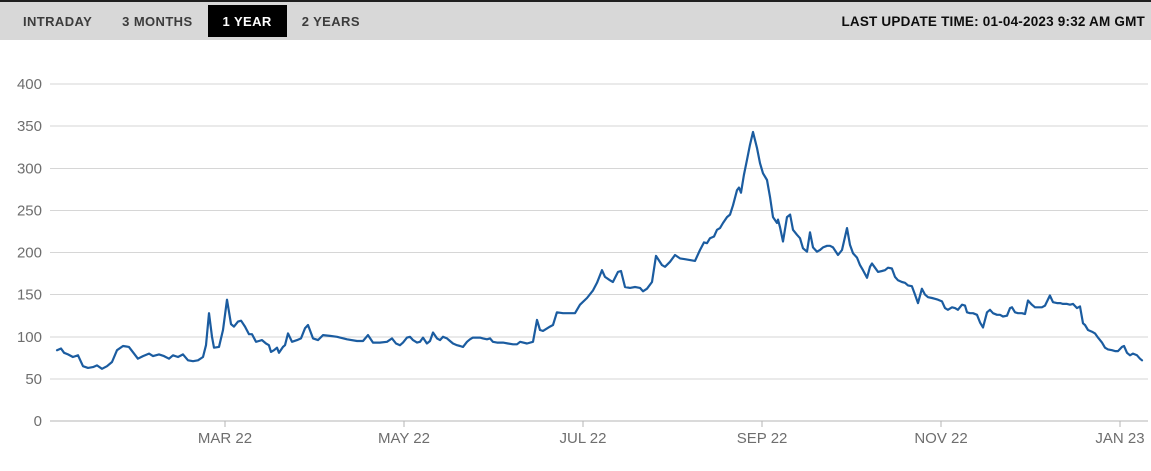  Describe the element at coordinates (404, 438) in the screenshot. I see `x-axis-label: MAY 22` at that location.